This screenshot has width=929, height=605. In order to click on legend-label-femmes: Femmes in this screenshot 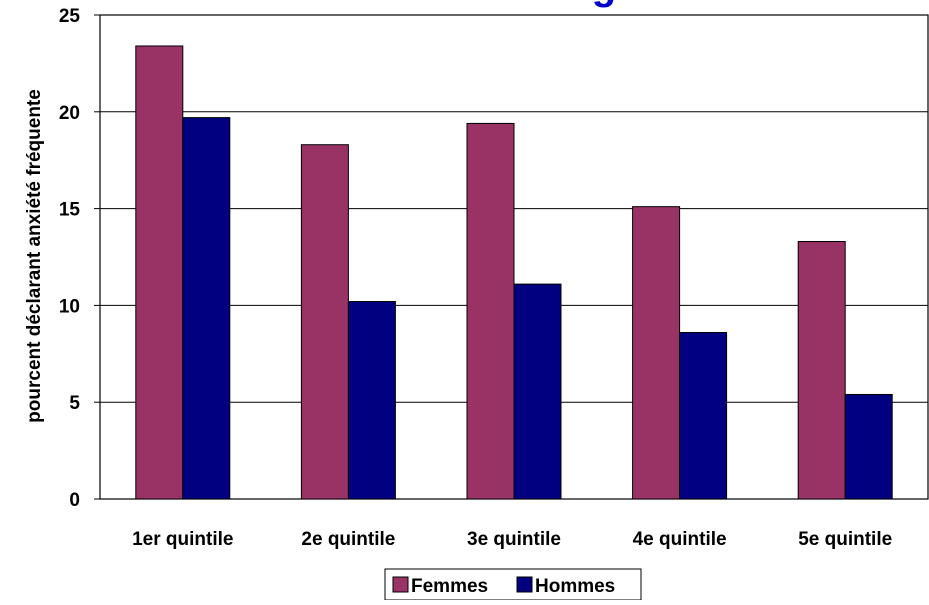, I will do `click(449, 586)`.